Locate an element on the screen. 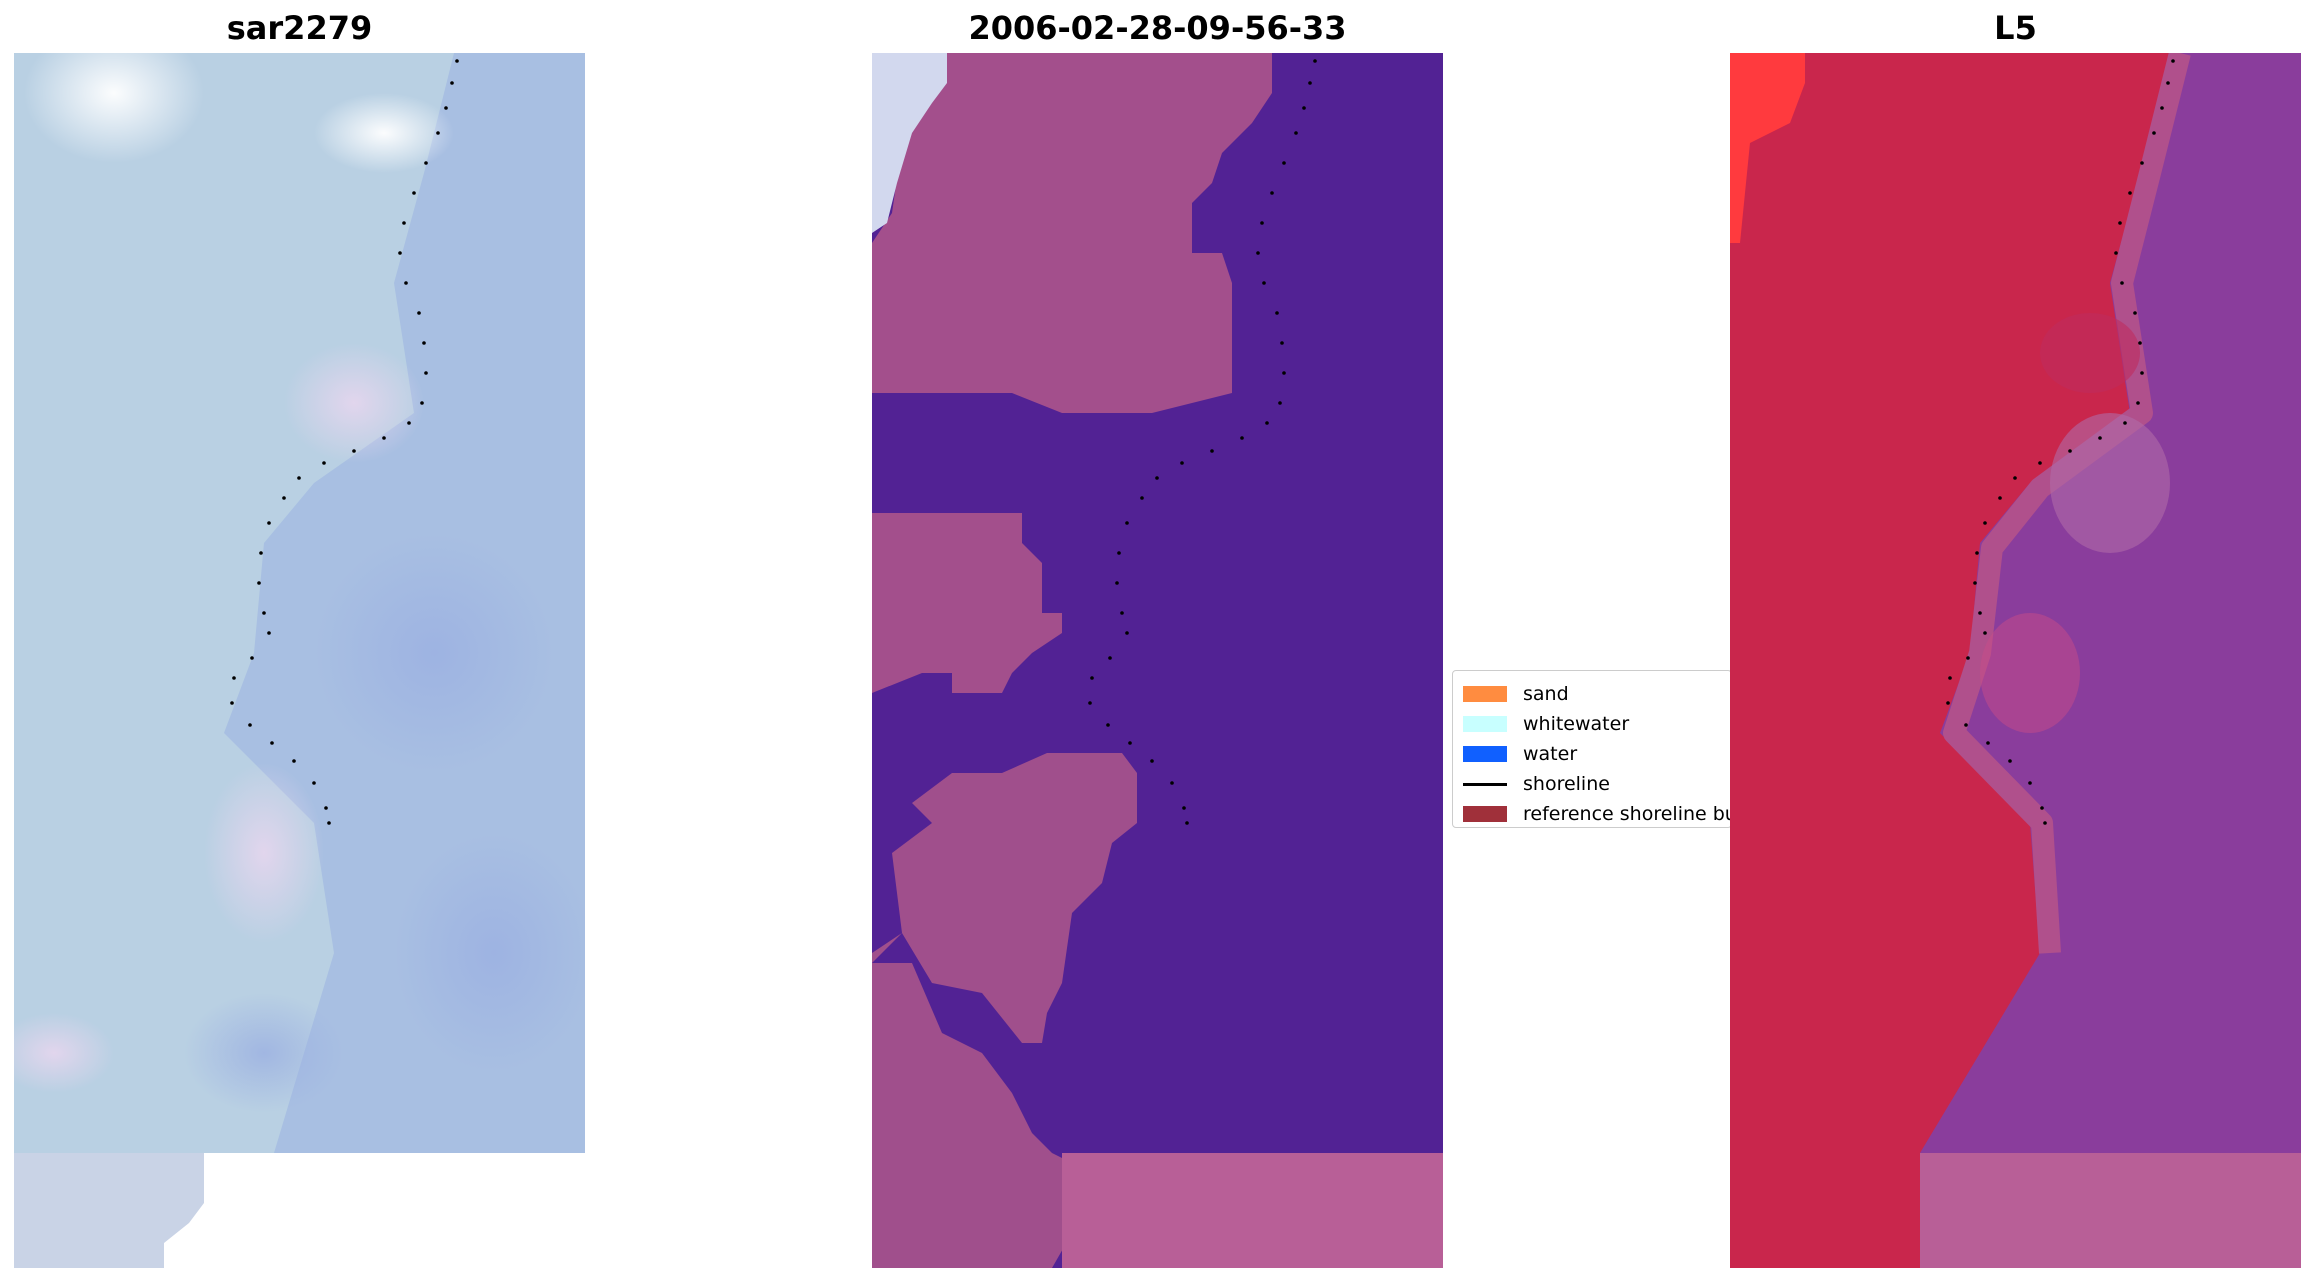 Image resolution: width=2314 pixels, height=1283 pixels. panel-title-classified: 2006-02-28-09-56-33 is located at coordinates (1157, 28).